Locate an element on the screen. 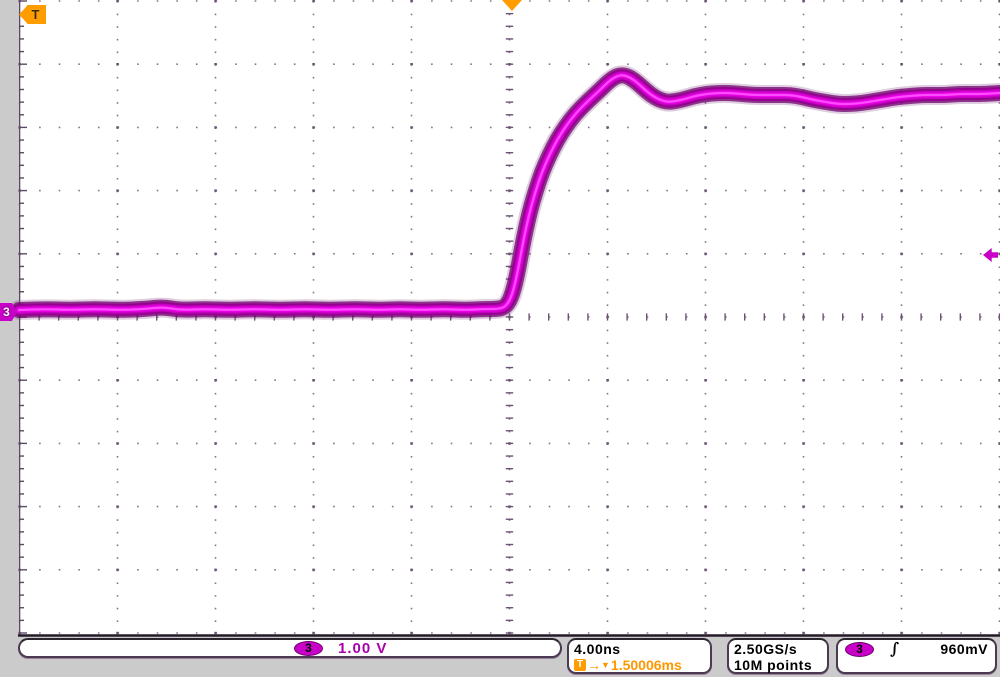  trigger-delay-value: 1.50006ms is located at coordinates (646, 665).